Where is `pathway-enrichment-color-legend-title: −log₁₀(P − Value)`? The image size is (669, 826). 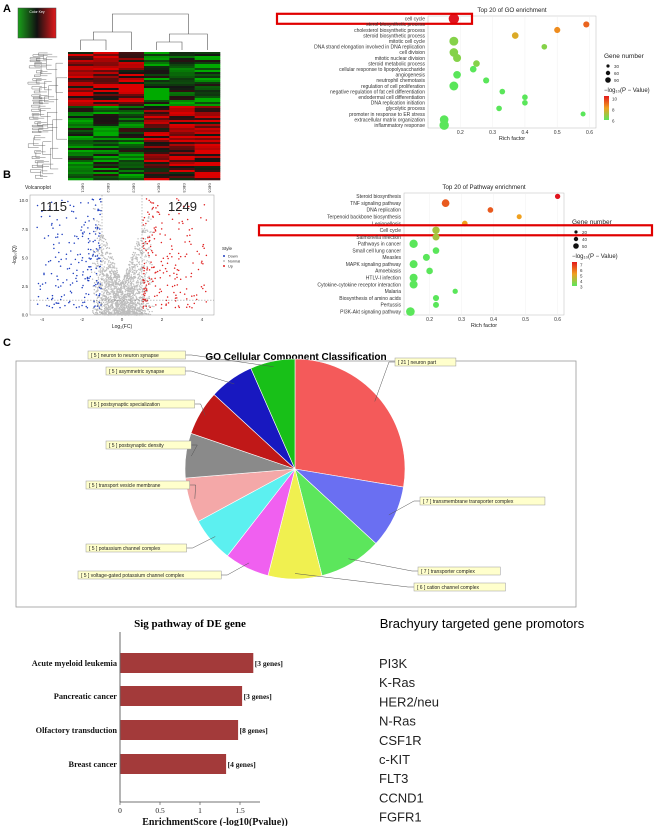
pathway-enrichment-color-legend-title: −log₁₀(P − Value) is located at coordinates (595, 257).